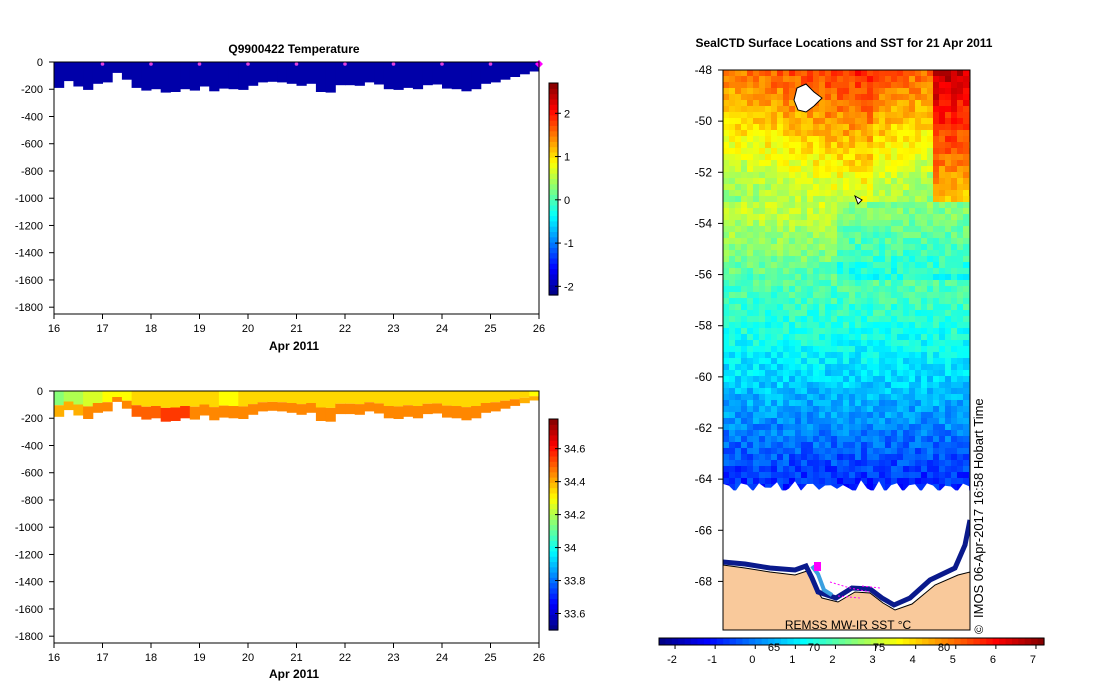 The width and height of the screenshot is (1099, 700). Describe the element at coordinates (29, 281) in the screenshot. I see `y-tick-label: -1600` at that location.